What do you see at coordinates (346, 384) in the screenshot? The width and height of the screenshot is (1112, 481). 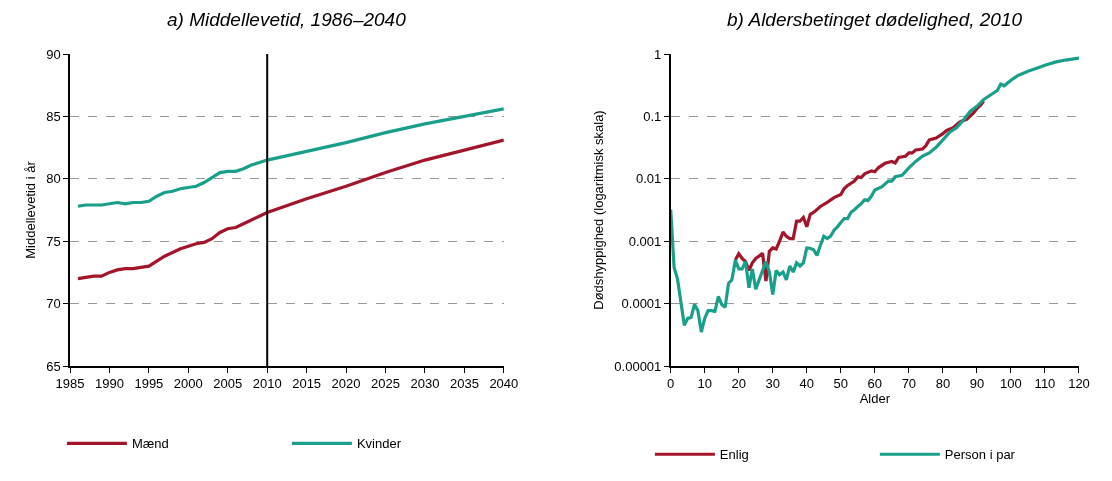 I see `x-tick-label: 2020` at bounding box center [346, 384].